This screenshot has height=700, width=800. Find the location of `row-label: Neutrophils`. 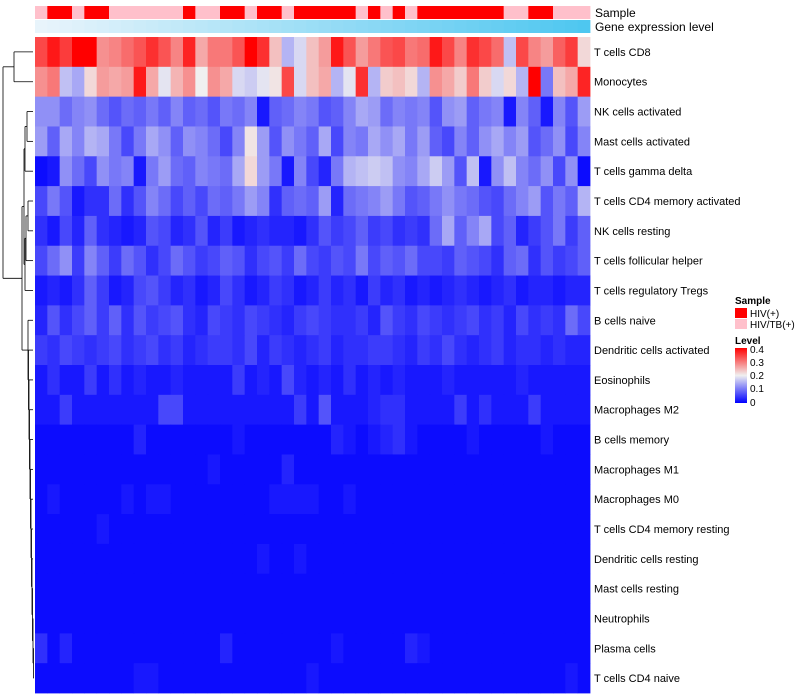

row-label: Neutrophils is located at coordinates (622, 619).